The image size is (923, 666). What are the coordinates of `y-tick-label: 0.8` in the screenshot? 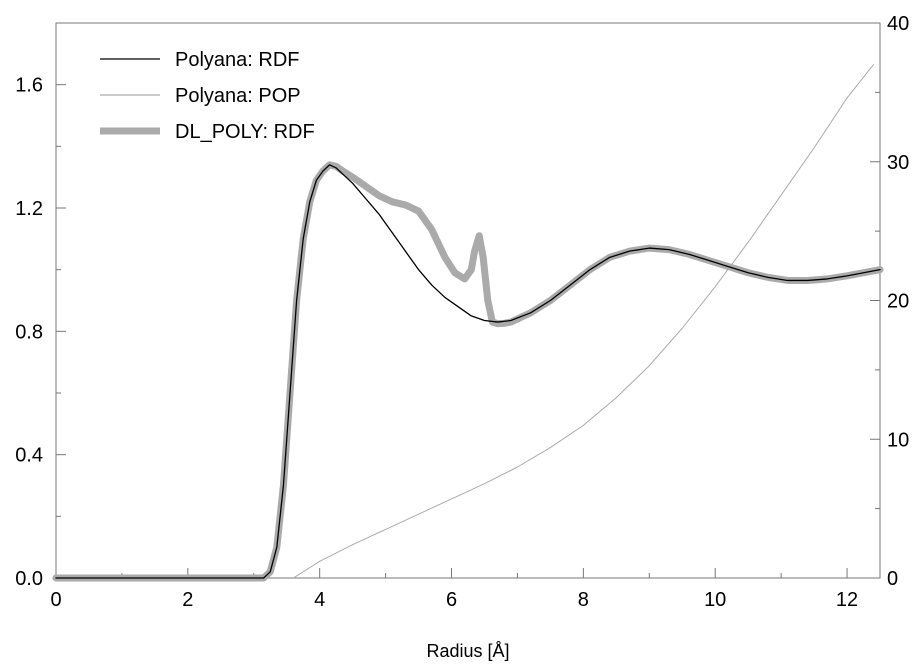 It's located at (29, 332).